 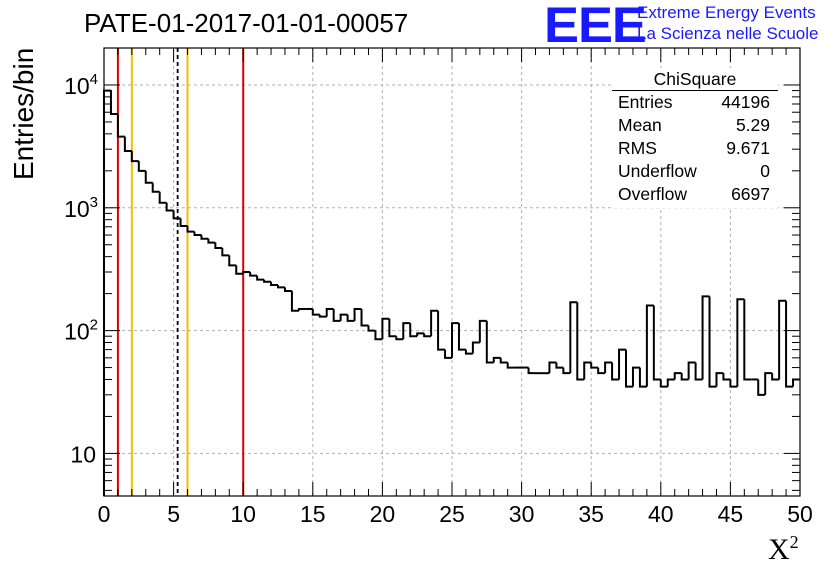 What do you see at coordinates (765, 171) in the screenshot?
I see `stats-value: 0` at bounding box center [765, 171].